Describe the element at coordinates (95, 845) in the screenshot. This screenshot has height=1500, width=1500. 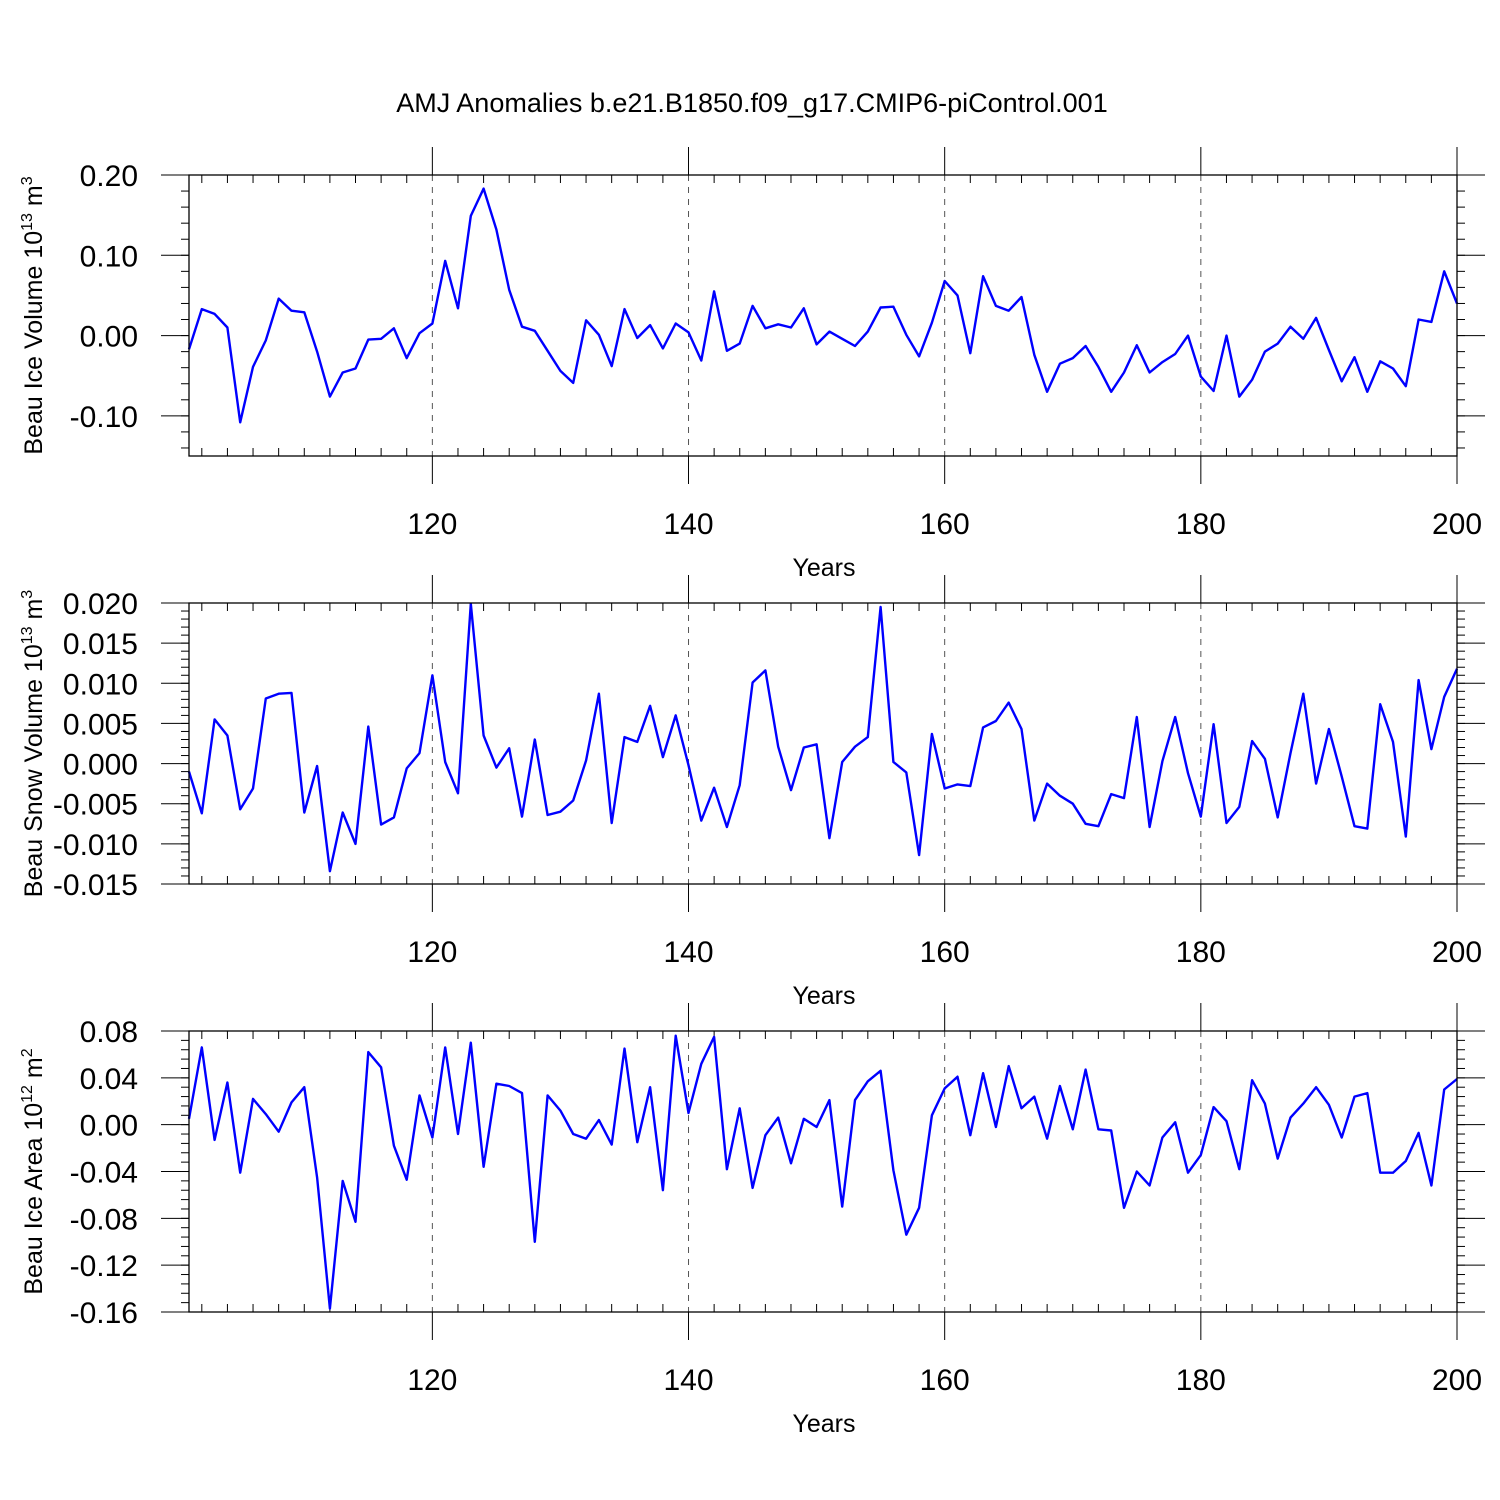
I see `y-tick-label: -0.010` at that location.